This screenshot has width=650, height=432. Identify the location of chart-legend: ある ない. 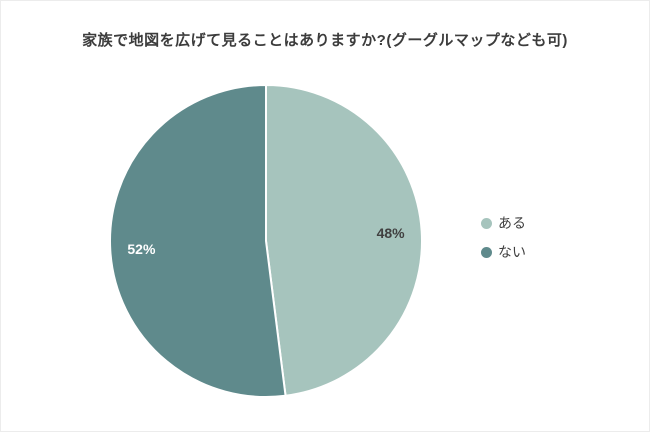
(503, 242).